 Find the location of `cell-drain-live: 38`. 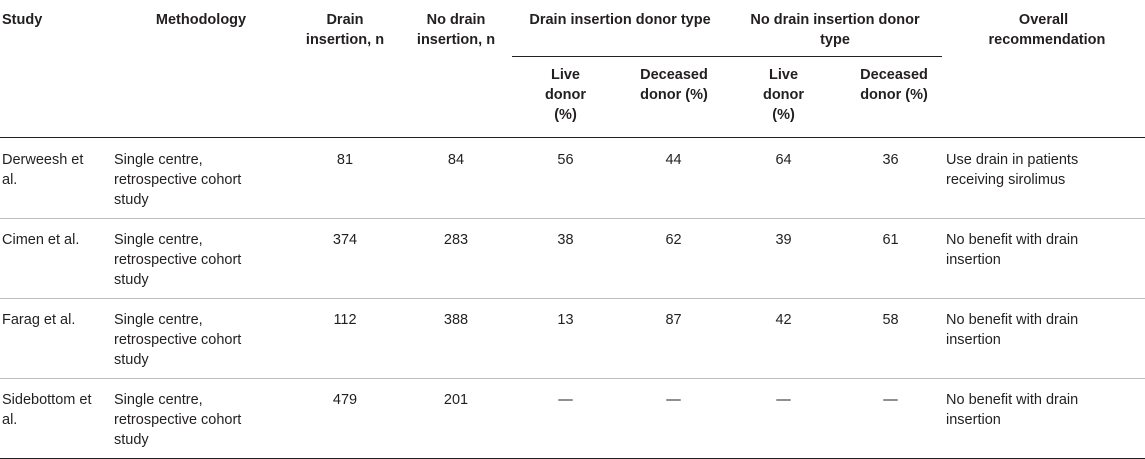

cell-drain-live: 38 is located at coordinates (565, 258).